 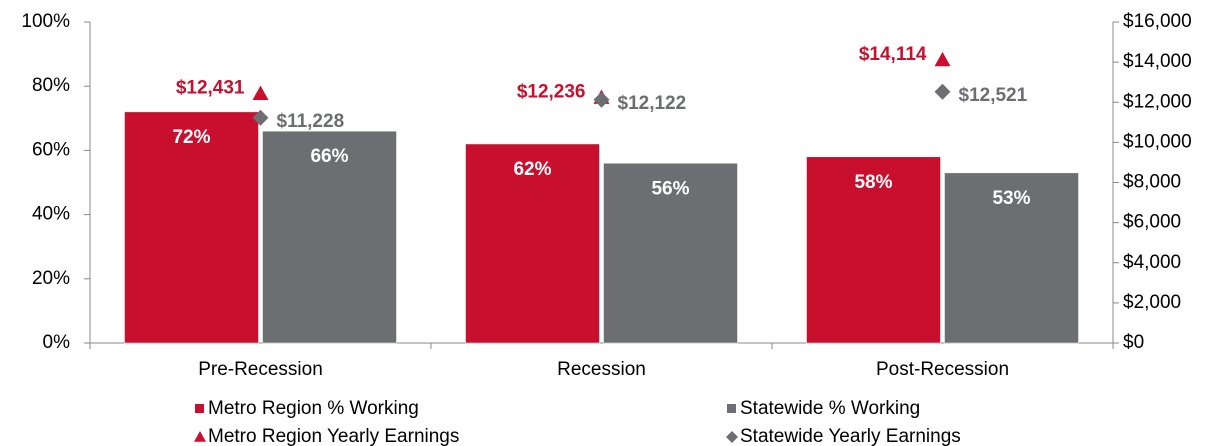 I want to click on bar-value-label: 72%, so click(x=191, y=137).